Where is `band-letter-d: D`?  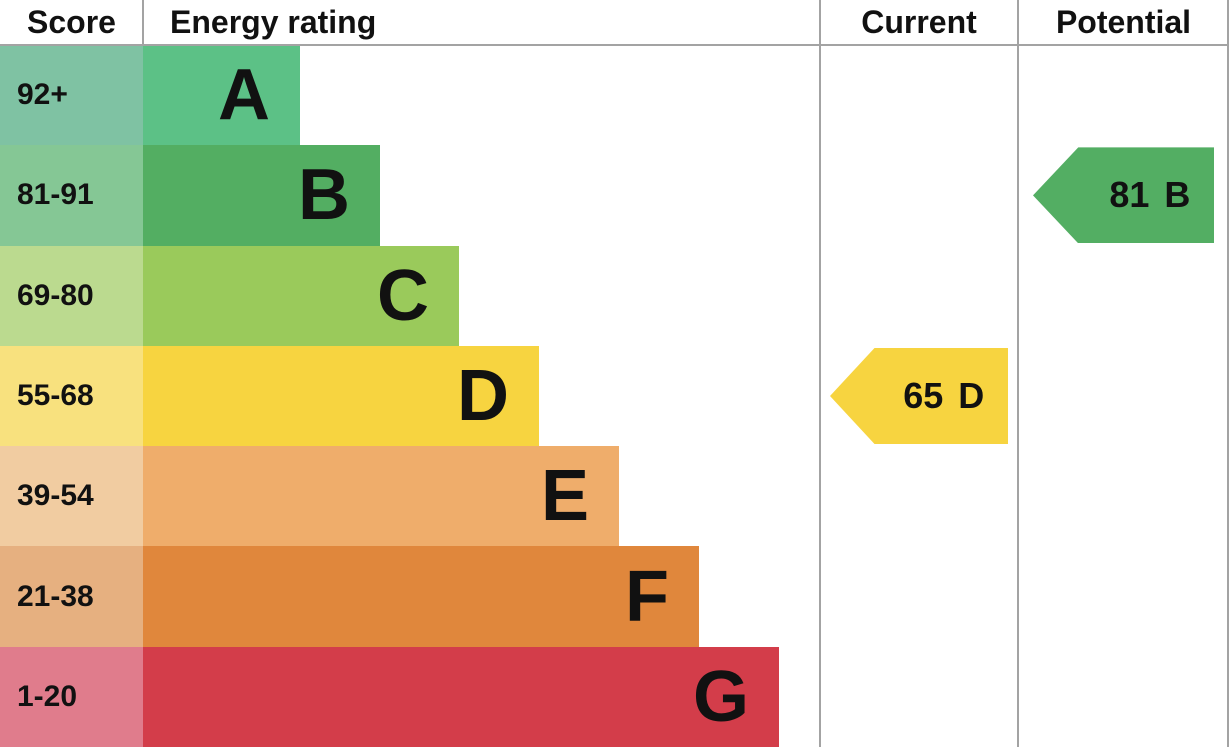
band-letter-d: D is located at coordinates (483, 395).